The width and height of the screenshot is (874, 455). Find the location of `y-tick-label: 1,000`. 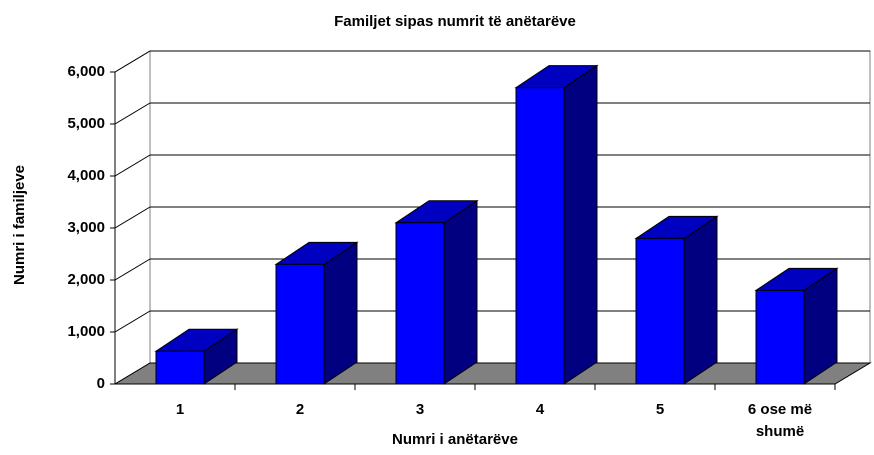

y-tick-label: 1,000 is located at coordinates (86, 331).